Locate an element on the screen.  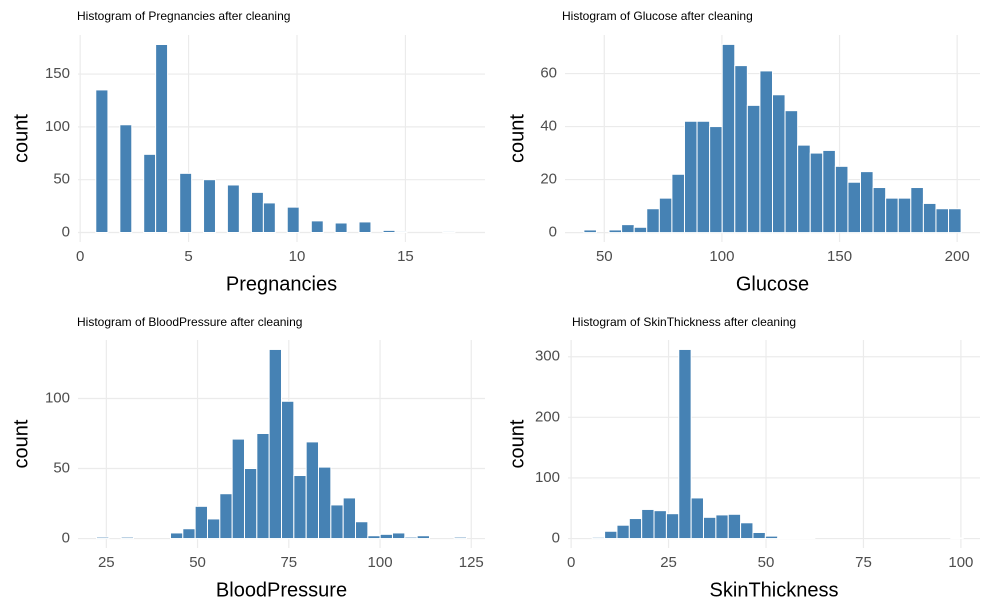
x-axis-title: Glucose is located at coordinates (772, 284).